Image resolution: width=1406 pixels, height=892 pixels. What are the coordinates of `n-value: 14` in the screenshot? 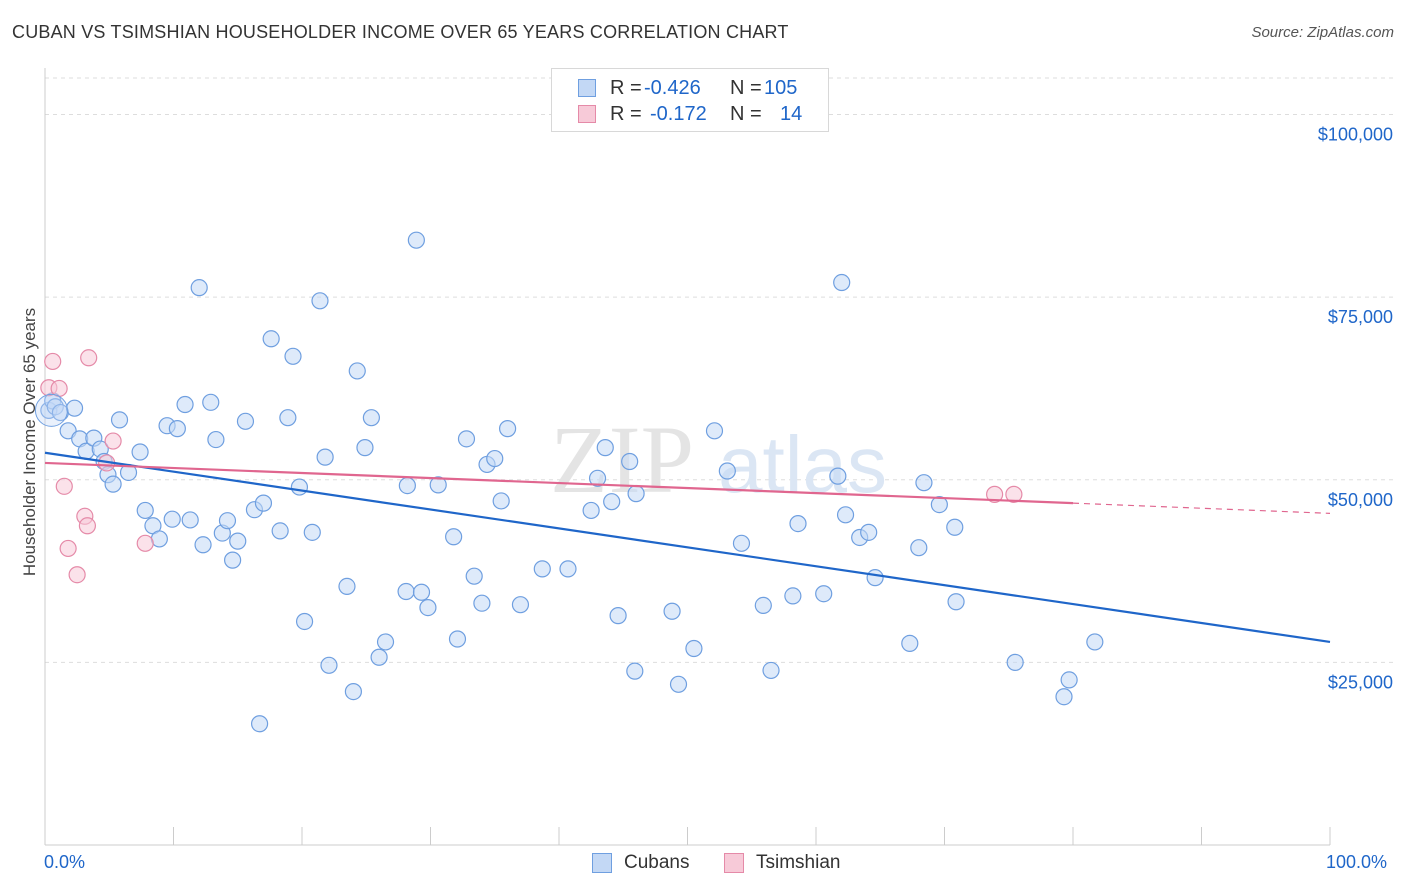 It's located at (791, 114).